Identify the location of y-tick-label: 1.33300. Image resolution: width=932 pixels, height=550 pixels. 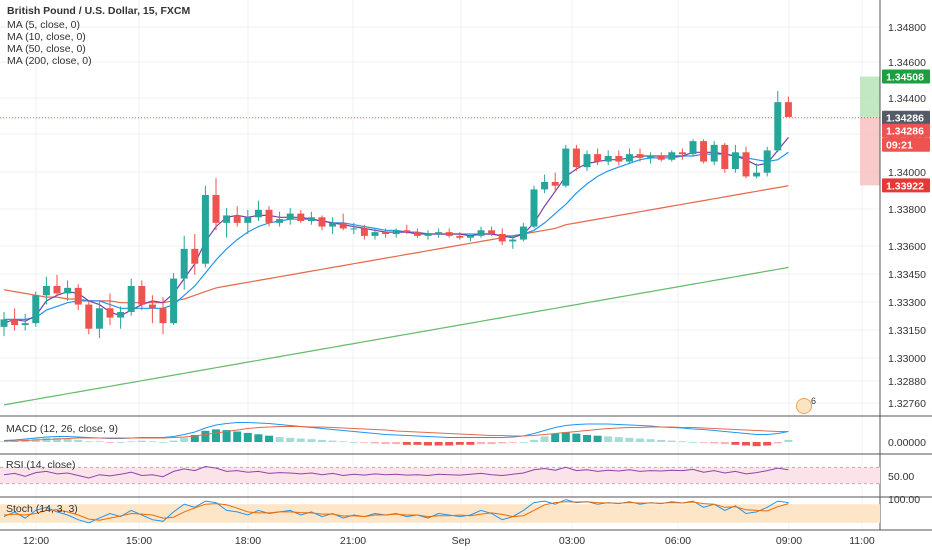
(907, 303).